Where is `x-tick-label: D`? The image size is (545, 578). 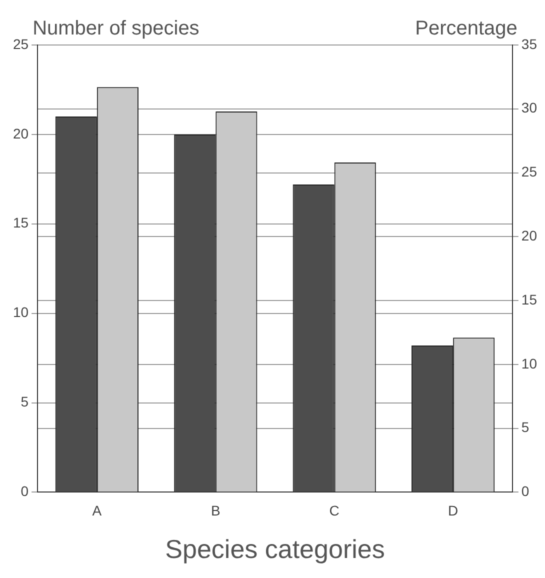 x-tick-label: D is located at coordinates (453, 510).